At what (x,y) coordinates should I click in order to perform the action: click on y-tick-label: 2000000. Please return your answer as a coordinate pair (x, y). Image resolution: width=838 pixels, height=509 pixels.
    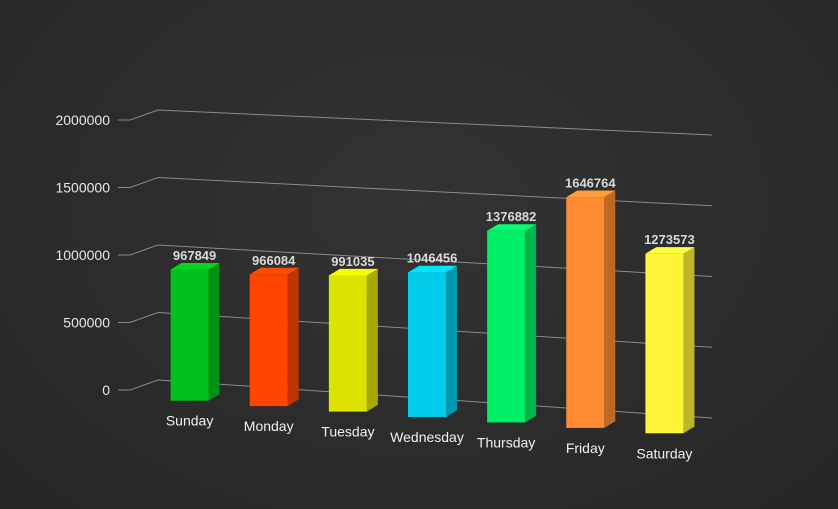
    Looking at the image, I should click on (82, 120).